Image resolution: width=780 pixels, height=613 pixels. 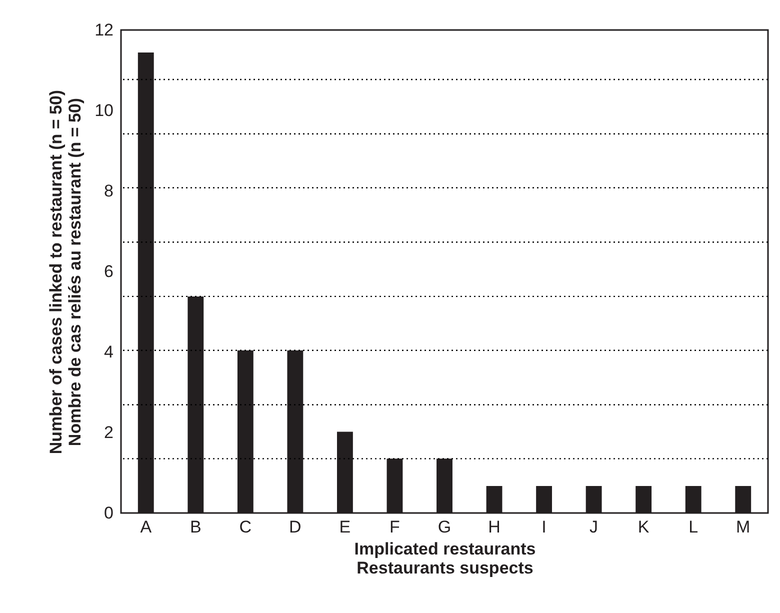 What do you see at coordinates (109, 352) in the screenshot?
I see `y-tick-label: 4` at bounding box center [109, 352].